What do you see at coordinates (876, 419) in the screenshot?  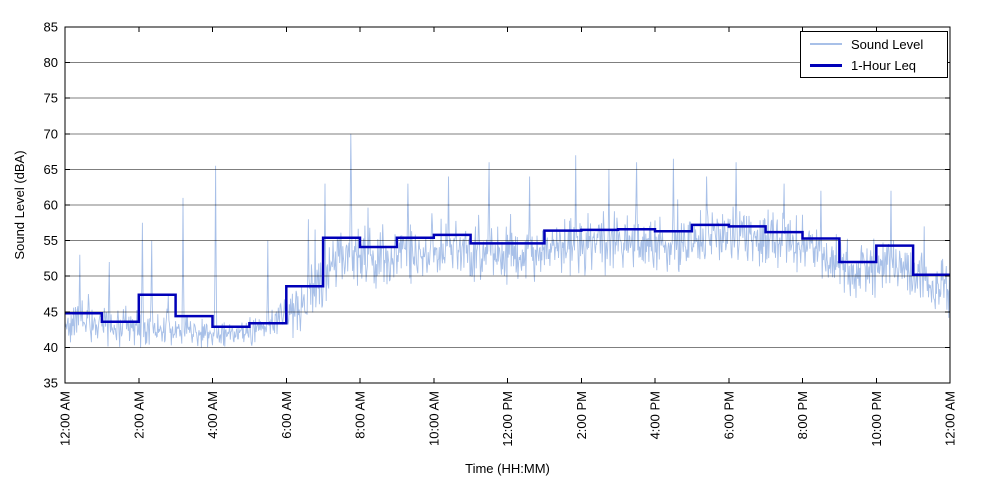 I see `svg-text: 10:00 PM` at bounding box center [876, 419].